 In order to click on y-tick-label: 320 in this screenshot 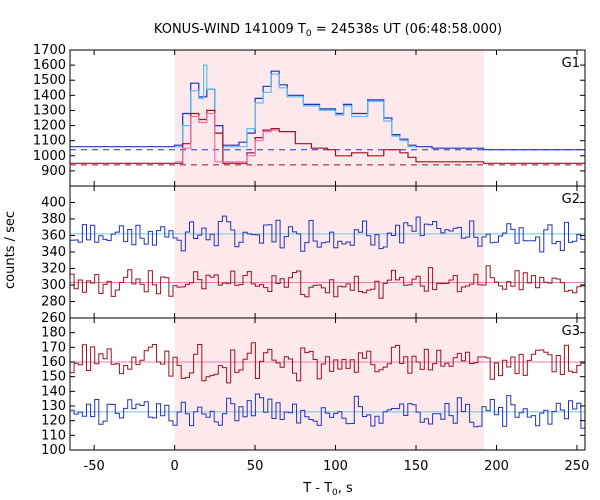, I will do `click(53, 269)`.